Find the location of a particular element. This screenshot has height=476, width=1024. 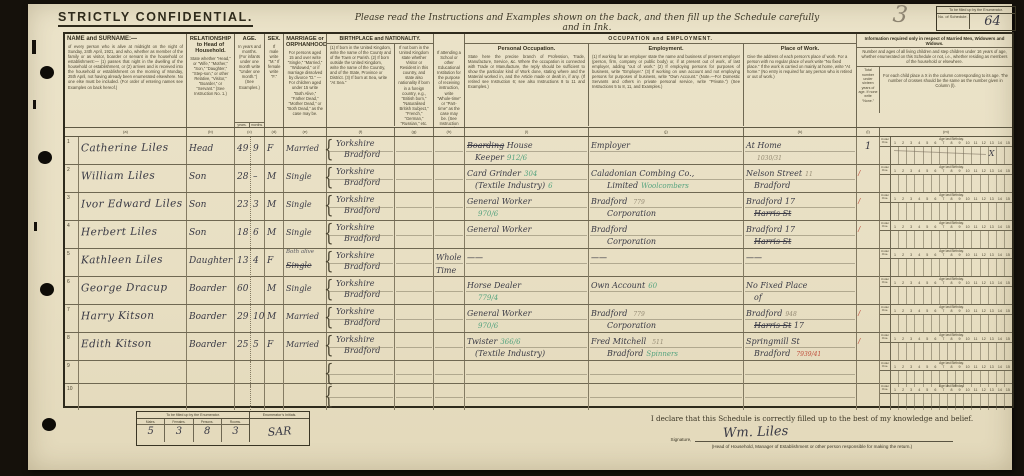

row-number-cell: 1 is located at coordinates (72, 150).